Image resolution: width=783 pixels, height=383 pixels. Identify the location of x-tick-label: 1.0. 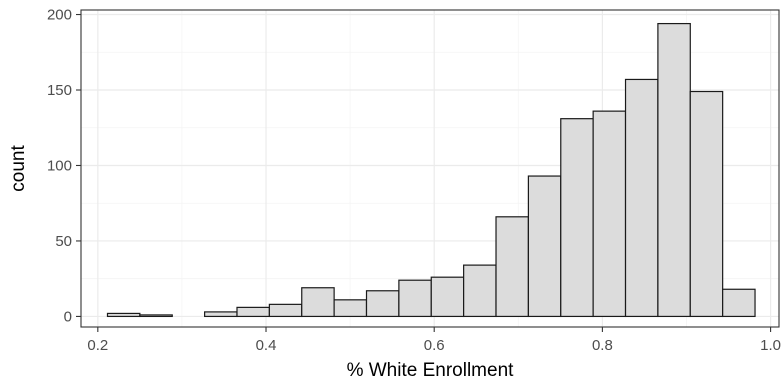
(770, 345).